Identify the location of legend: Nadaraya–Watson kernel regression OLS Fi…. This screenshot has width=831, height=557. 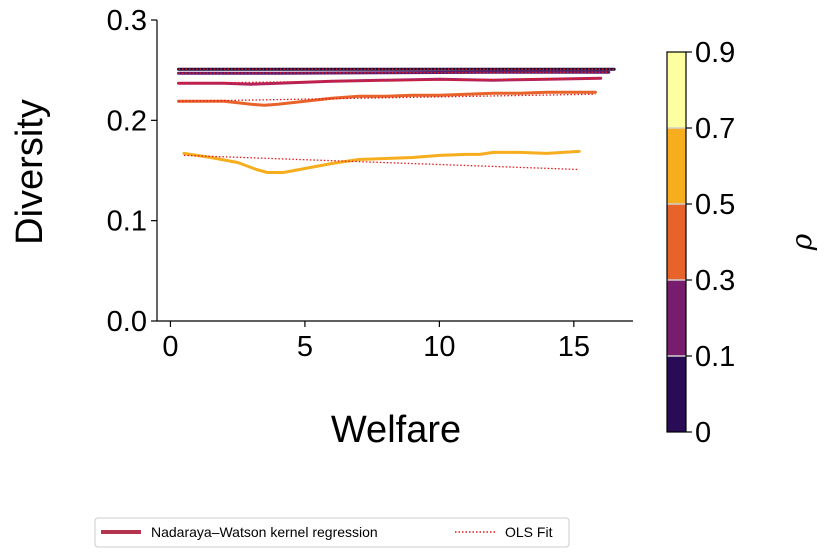
(332, 532).